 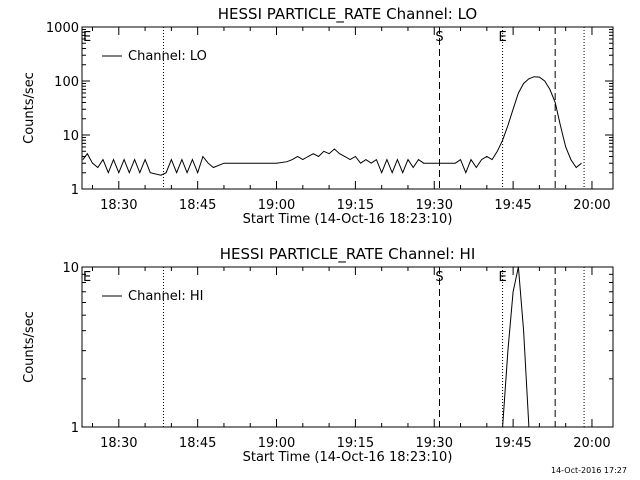 What do you see at coordinates (70, 136) in the screenshot?
I see `chart1-y-tick-label: 10` at bounding box center [70, 136].